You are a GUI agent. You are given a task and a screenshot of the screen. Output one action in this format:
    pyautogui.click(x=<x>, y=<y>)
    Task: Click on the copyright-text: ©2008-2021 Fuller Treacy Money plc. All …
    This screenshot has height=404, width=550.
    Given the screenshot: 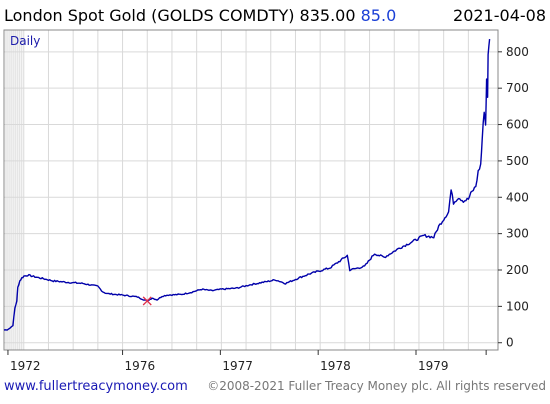 What is the action you would take?
    pyautogui.click(x=376, y=386)
    